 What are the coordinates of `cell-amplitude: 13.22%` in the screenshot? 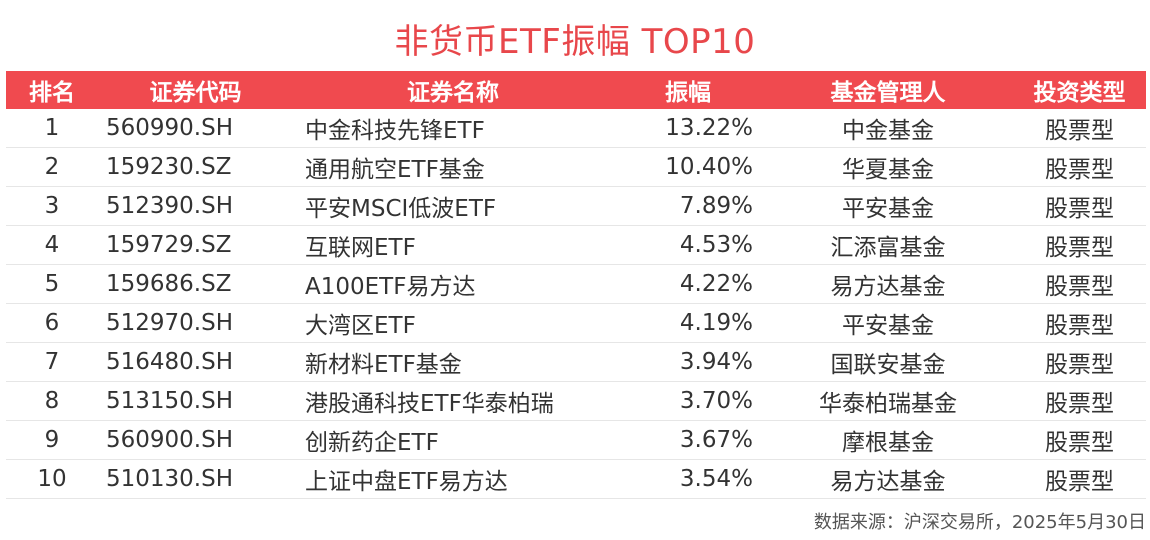 It's located at (688, 128).